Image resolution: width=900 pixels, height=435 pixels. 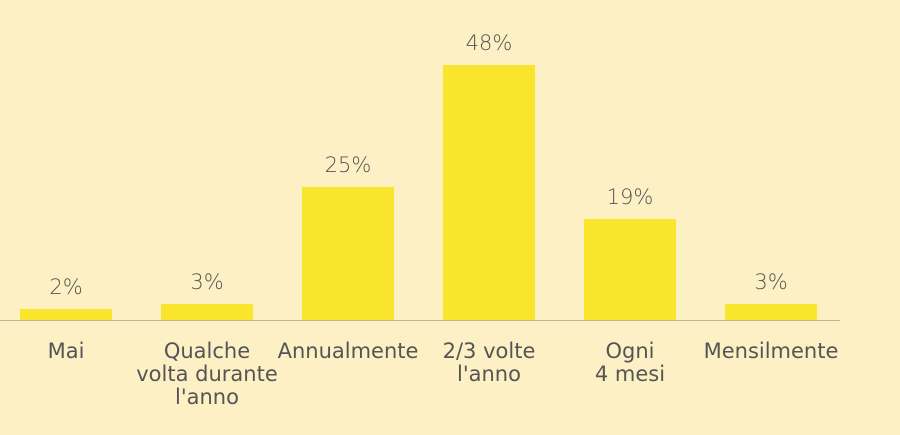 What do you see at coordinates (348, 351) in the screenshot?
I see `category-label: Annualmente` at bounding box center [348, 351].